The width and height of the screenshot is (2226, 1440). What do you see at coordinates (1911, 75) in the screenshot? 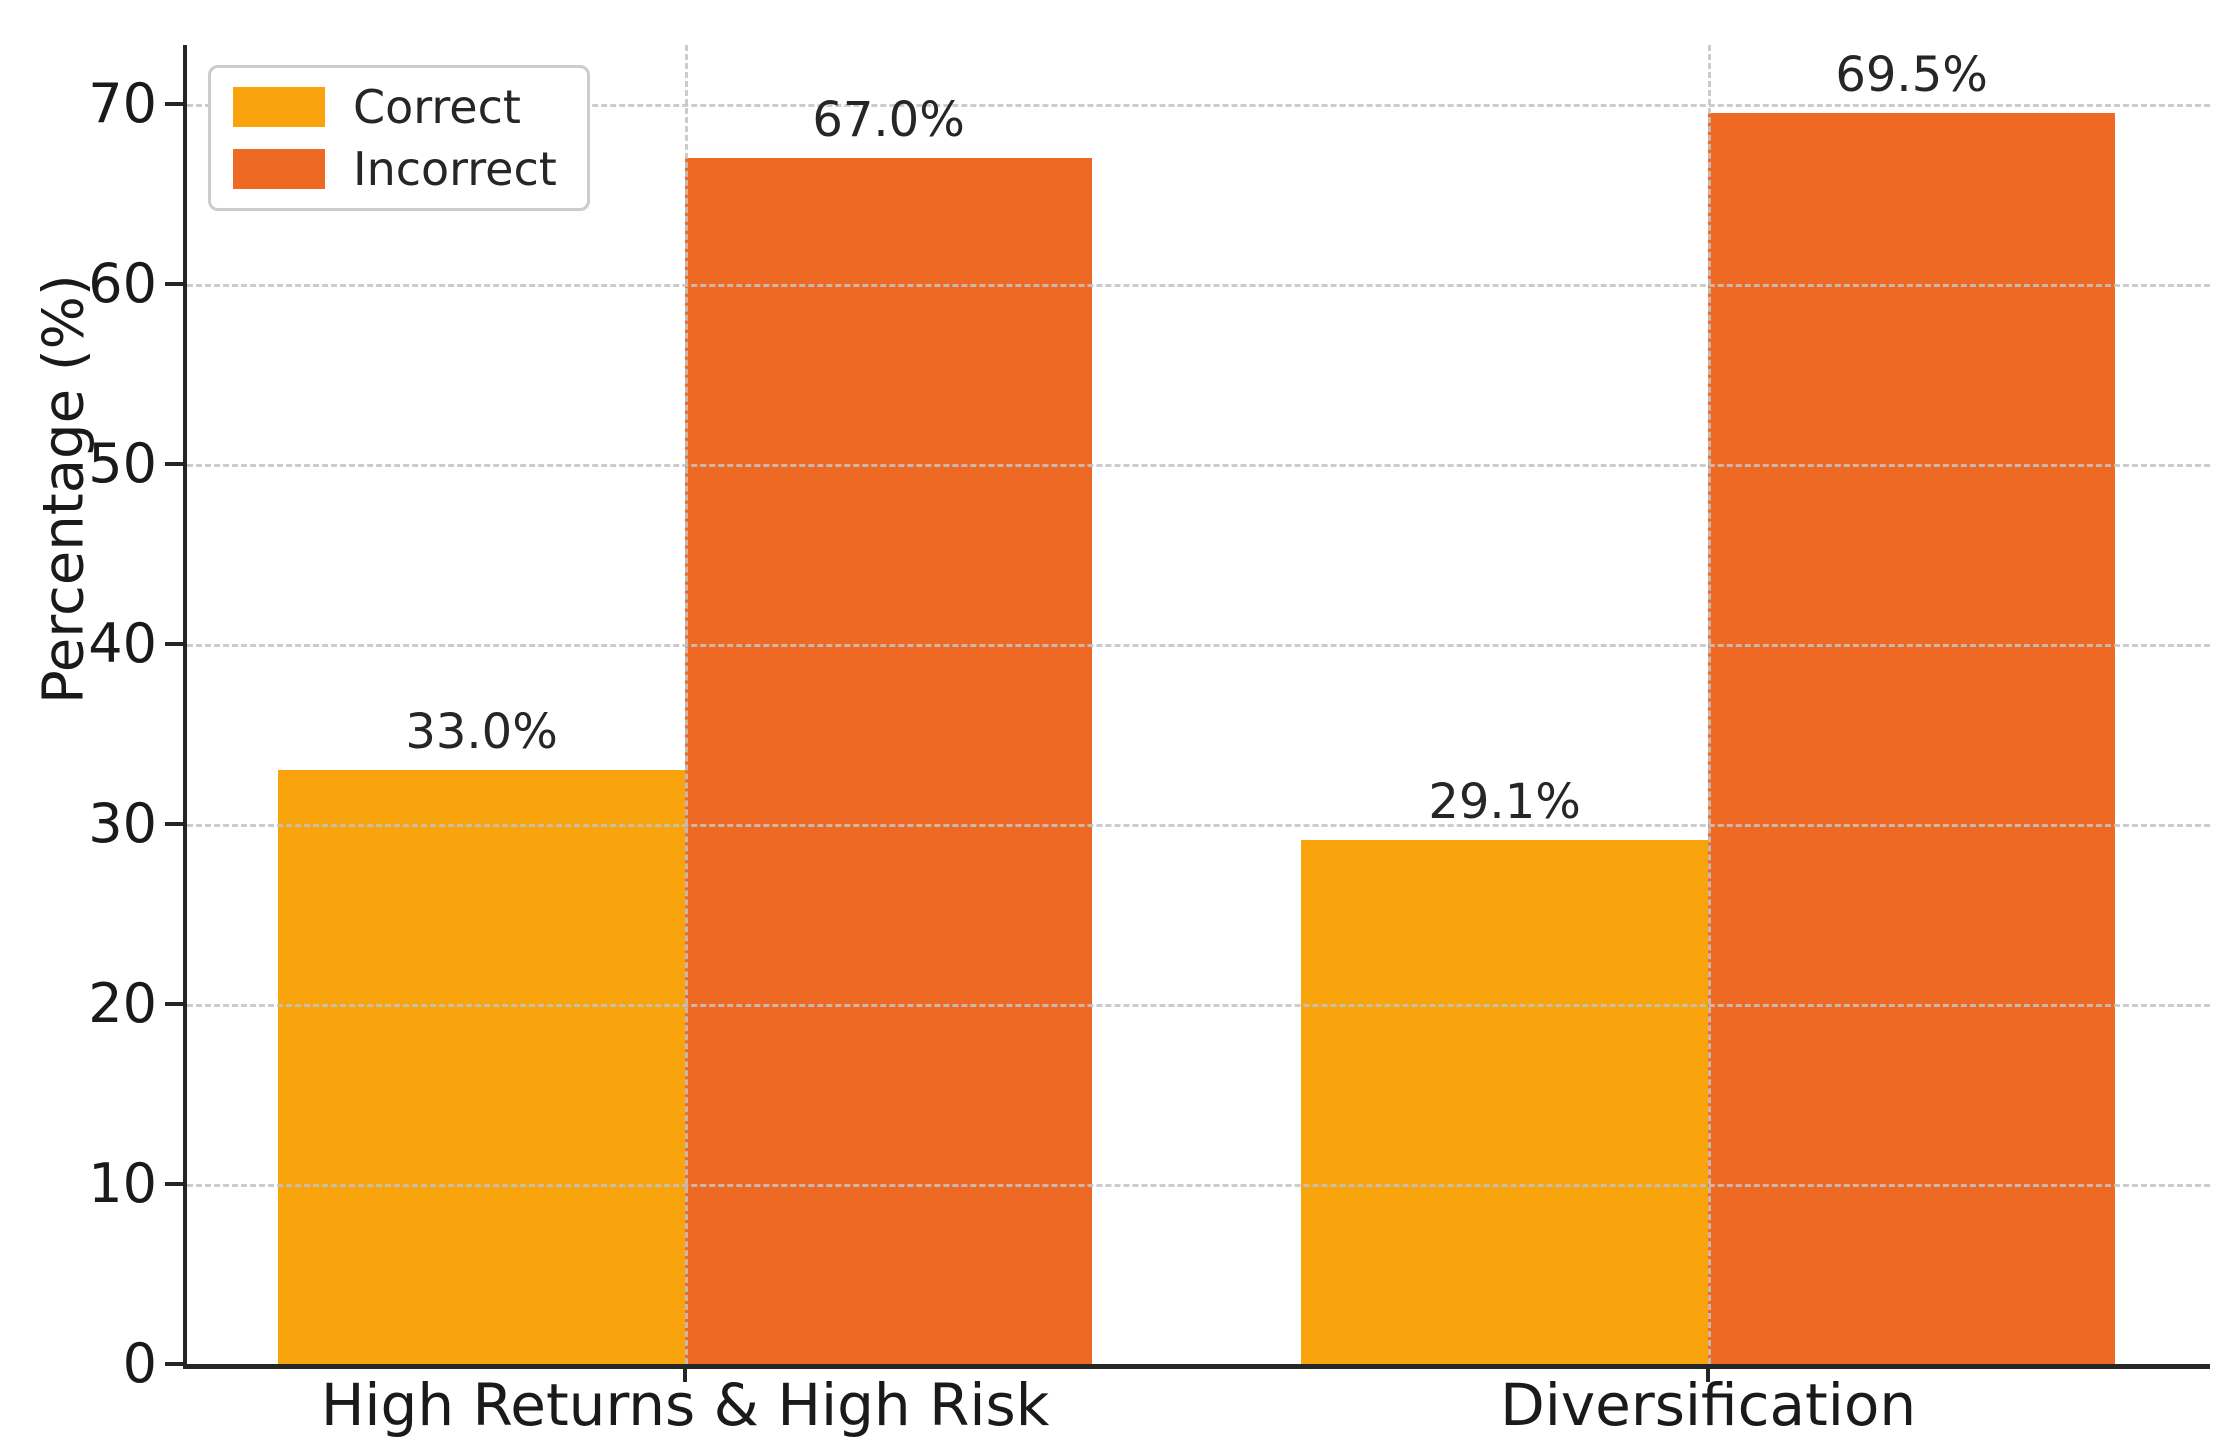
I see `value-label-incorrect-1: 69.5%` at bounding box center [1911, 75].